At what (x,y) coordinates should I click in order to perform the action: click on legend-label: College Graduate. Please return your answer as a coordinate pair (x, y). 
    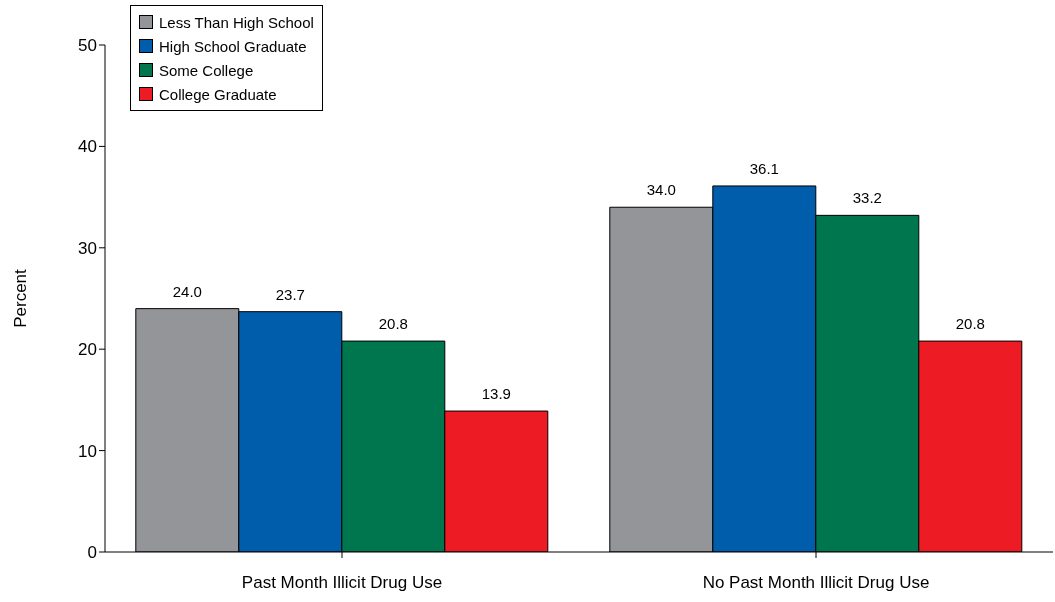
    Looking at the image, I should click on (218, 94).